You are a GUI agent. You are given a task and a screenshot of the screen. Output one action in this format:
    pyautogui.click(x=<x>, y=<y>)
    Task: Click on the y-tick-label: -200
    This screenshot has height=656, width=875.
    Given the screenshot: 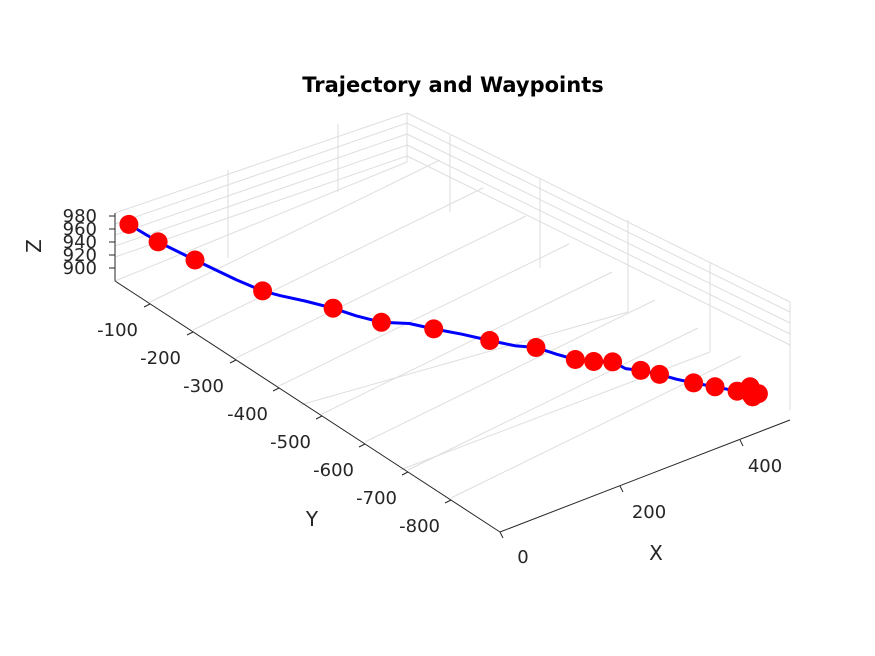 What is the action you would take?
    pyautogui.click(x=160, y=358)
    